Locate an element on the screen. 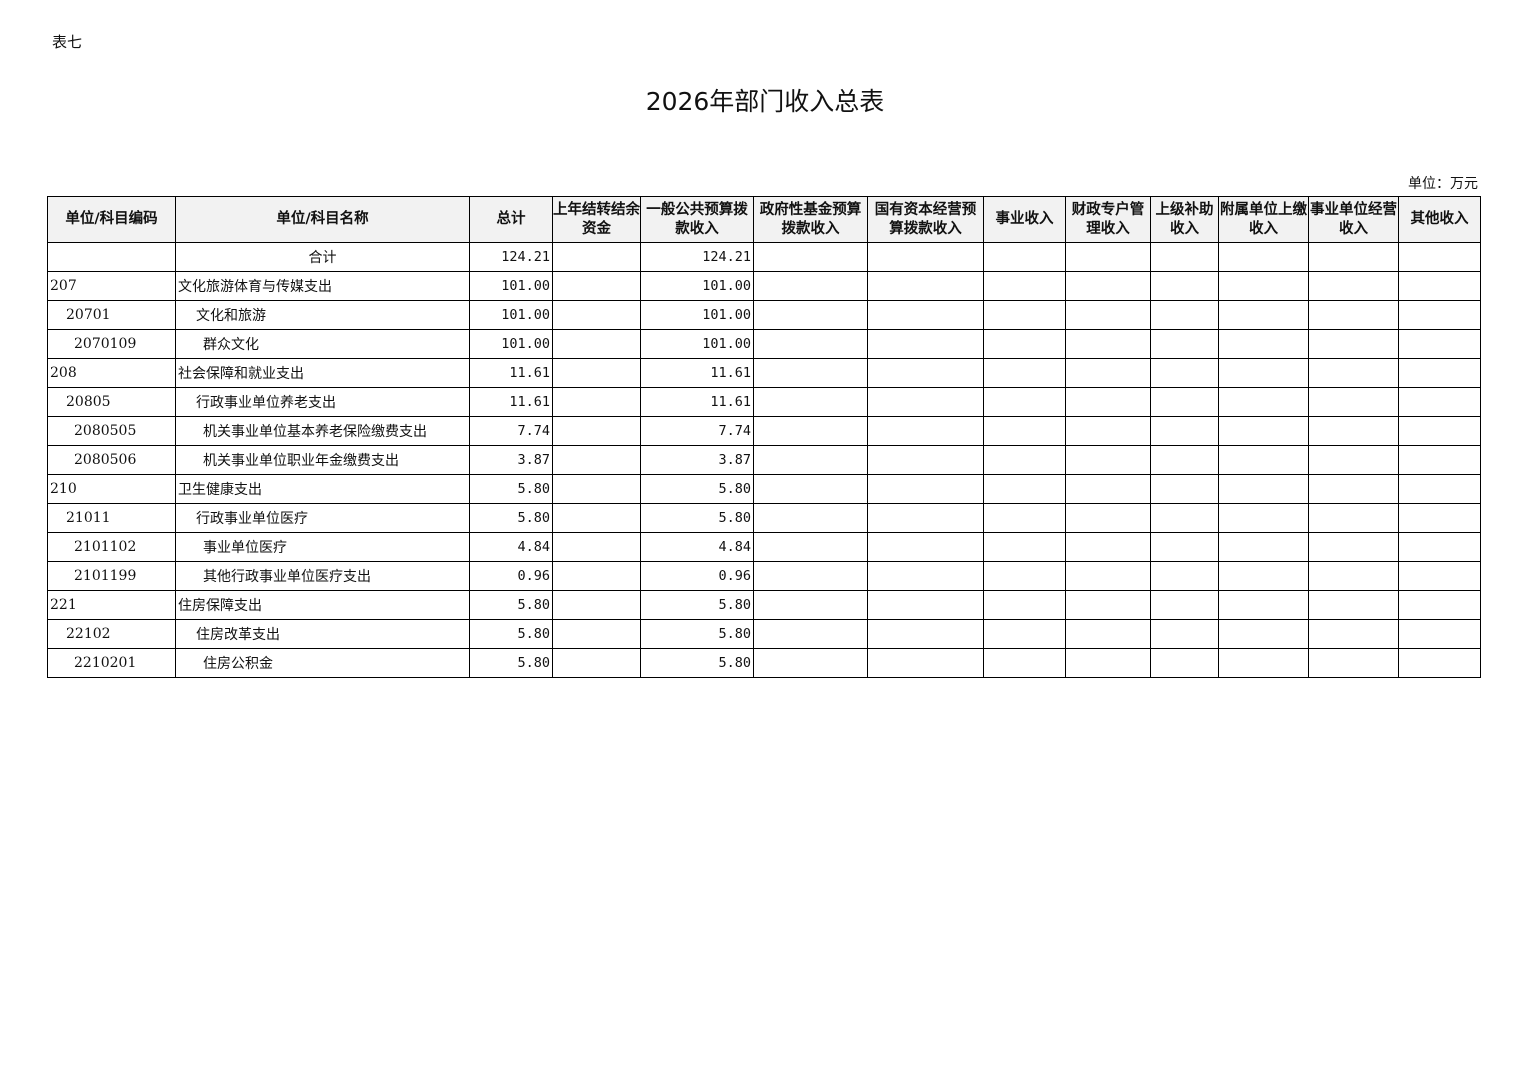 The width and height of the screenshot is (1520, 1074). subject-name: 住房保障支出 is located at coordinates (322, 605).